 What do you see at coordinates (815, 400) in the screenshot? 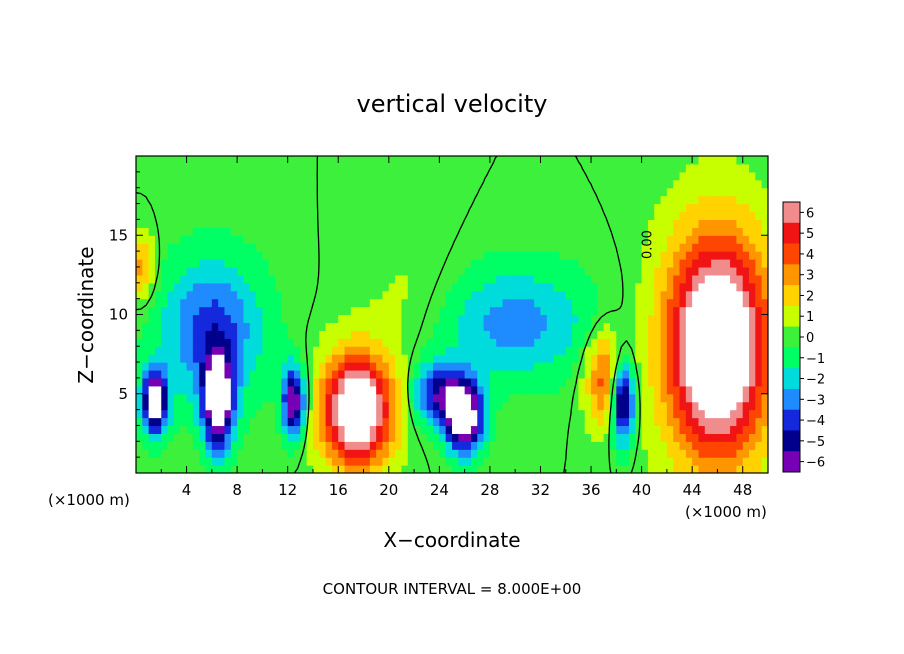
I see `colorbar-label: −3` at bounding box center [815, 400].